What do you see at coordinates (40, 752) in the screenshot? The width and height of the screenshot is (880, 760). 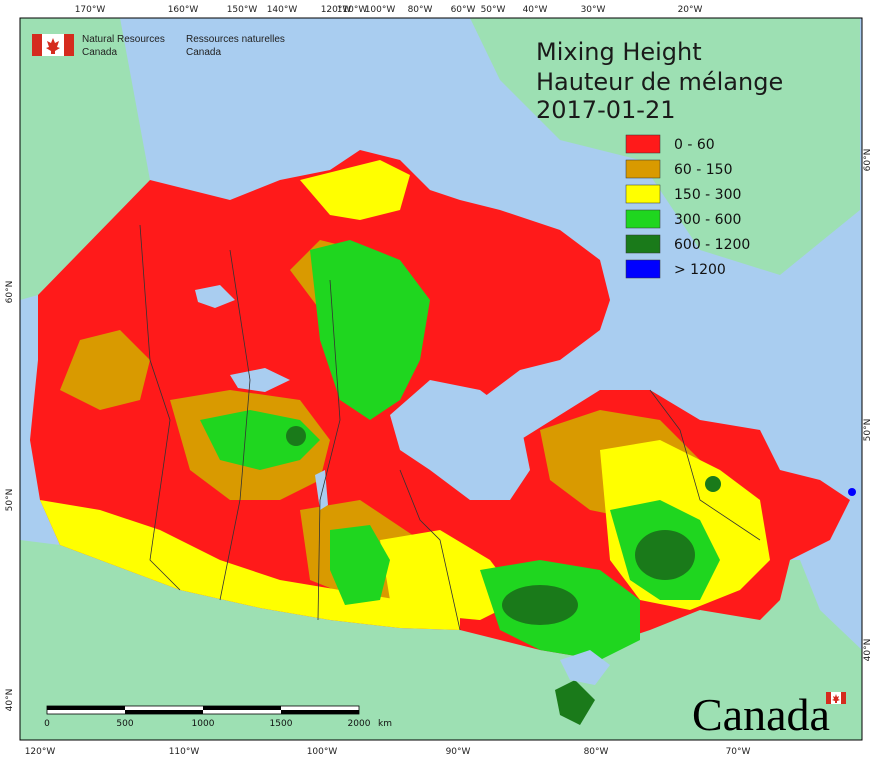 I see `bottom-tick-label: 120°W` at bounding box center [40, 752].